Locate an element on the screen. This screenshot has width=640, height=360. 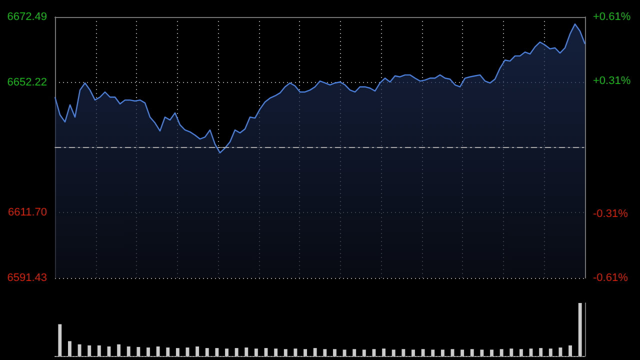
y-tick-label: 6611.70 is located at coordinates (27, 212).